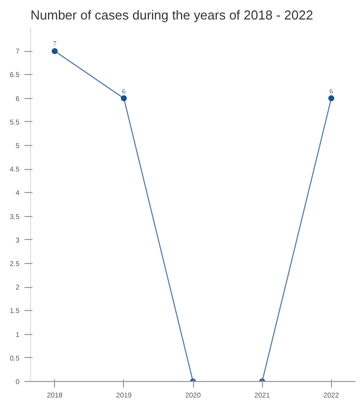  Describe the element at coordinates (172, 15) in the screenshot. I see `chart-title: Number of cases during the years of 2018 - 2022` at that location.